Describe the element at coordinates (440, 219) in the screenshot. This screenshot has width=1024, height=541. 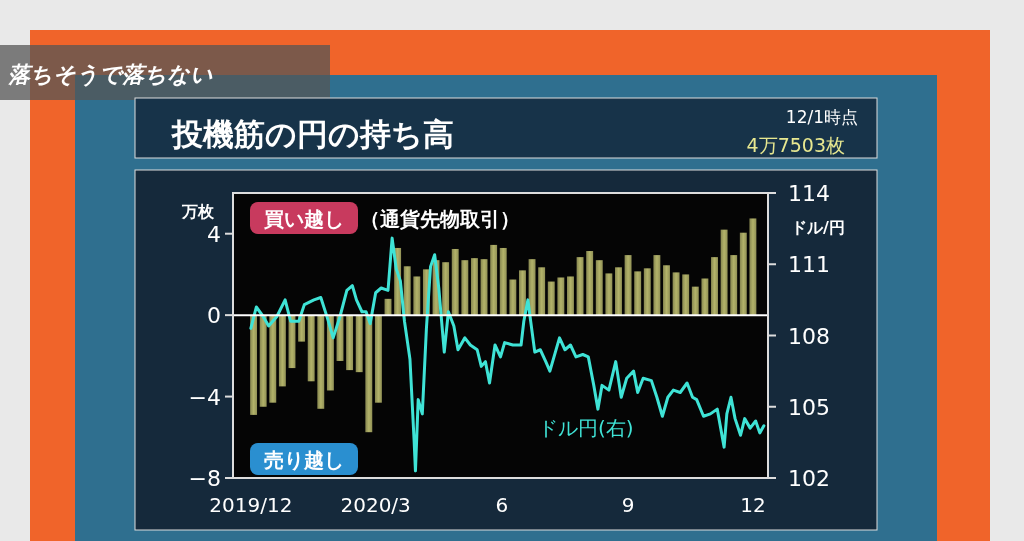
I see `annotation: （通貨先物取引）` at that location.